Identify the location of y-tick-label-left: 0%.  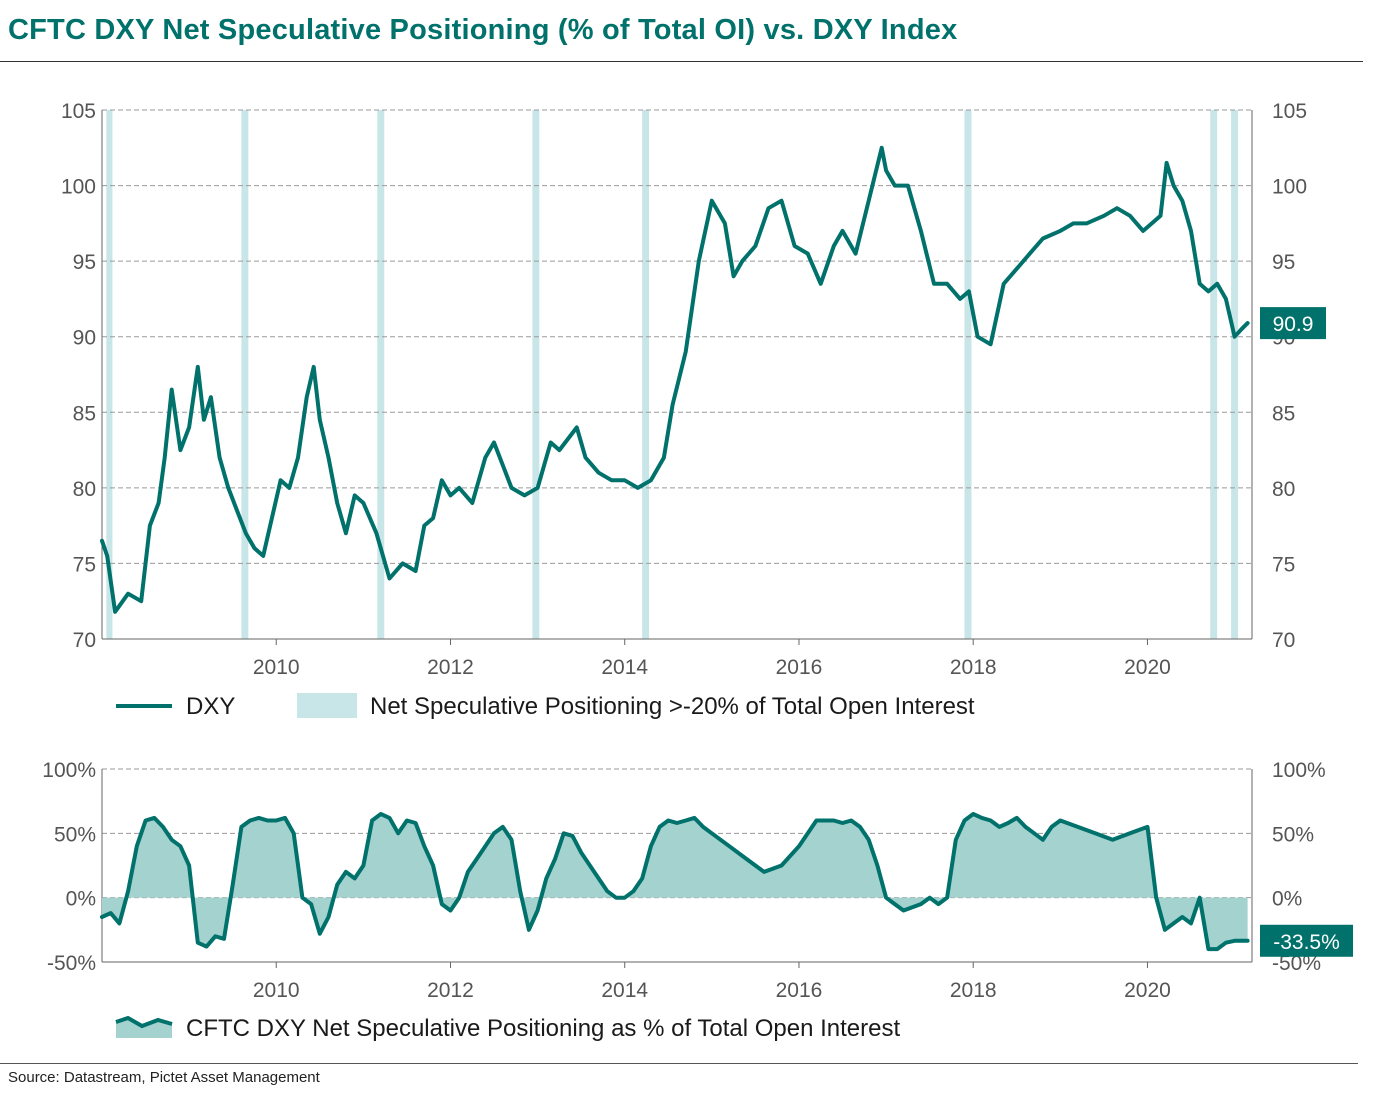
(81, 899).